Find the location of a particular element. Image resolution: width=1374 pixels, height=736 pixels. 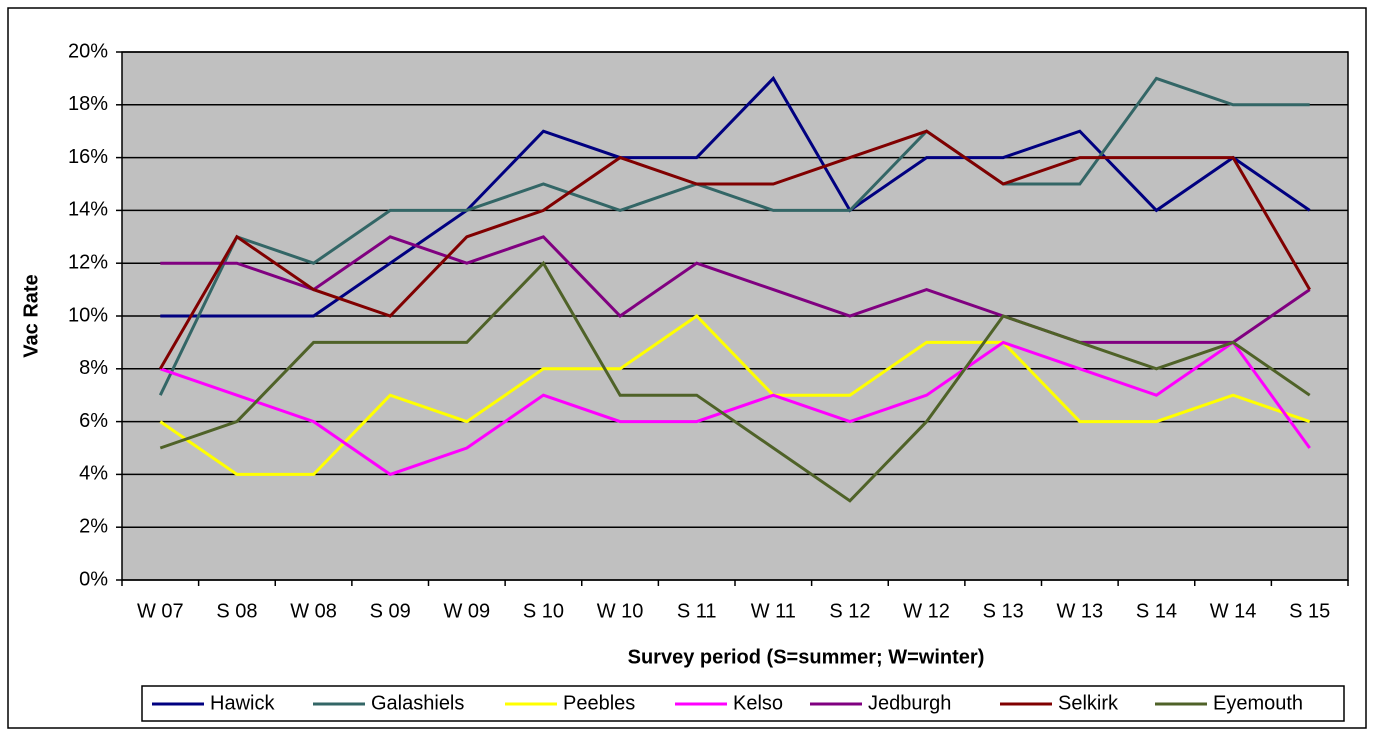

x-tick-label: W 07 is located at coordinates (160, 611).